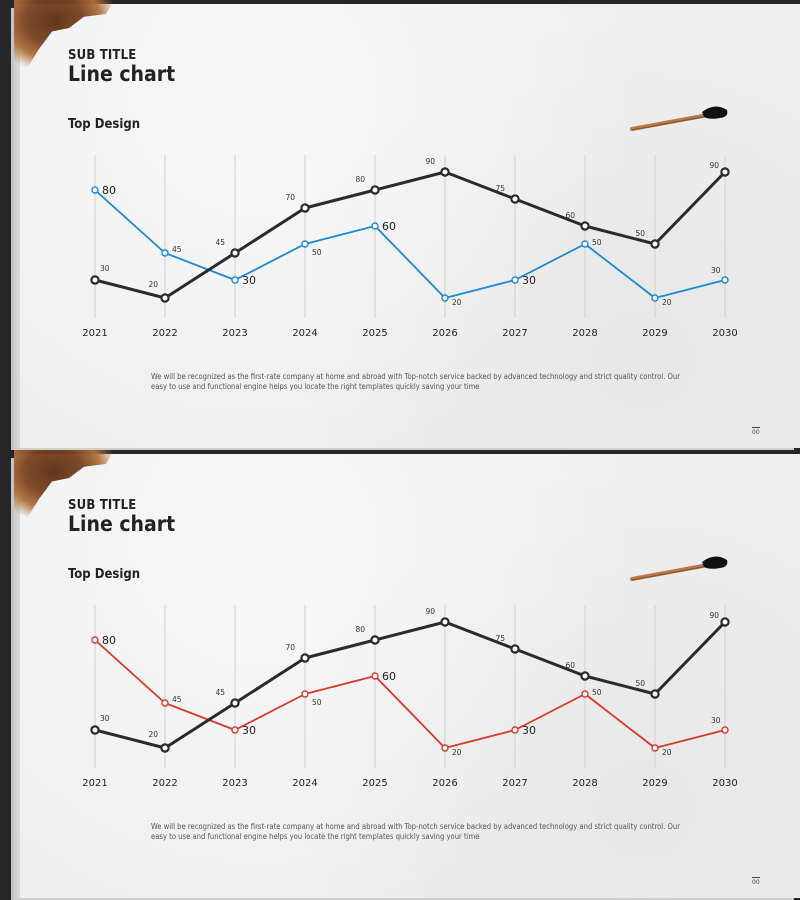 The width and height of the screenshot is (800, 900). What do you see at coordinates (235, 703) in the screenshot?
I see `dark-point-2023` at bounding box center [235, 703].